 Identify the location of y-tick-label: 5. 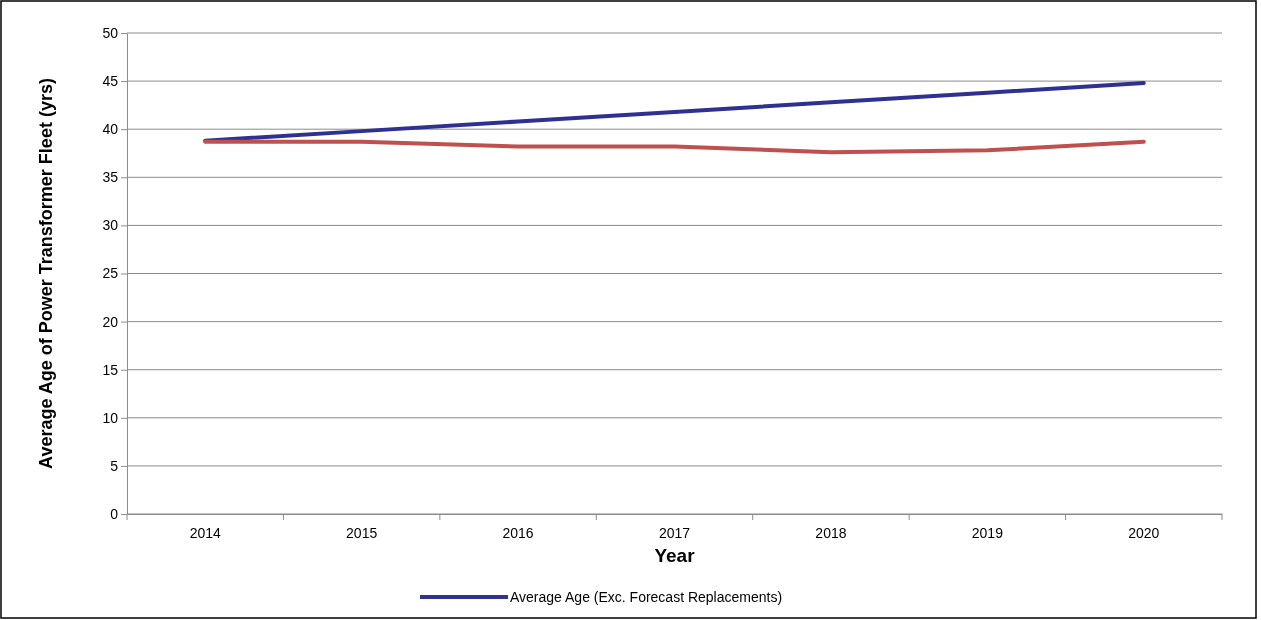
(114, 465).